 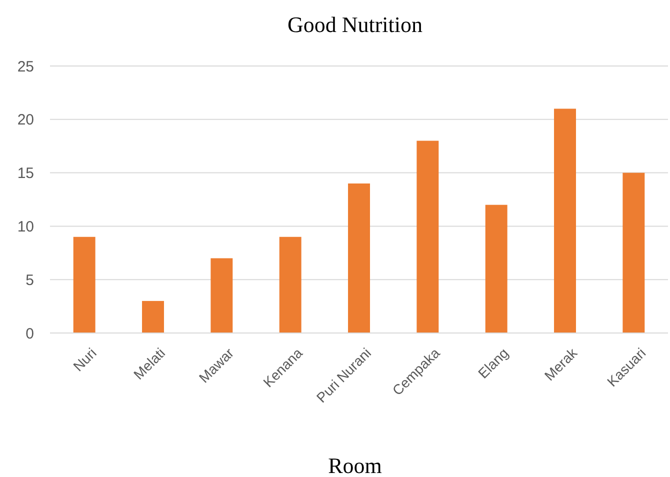 What do you see at coordinates (25, 227) in the screenshot?
I see `y-tick-label: 10` at bounding box center [25, 227].